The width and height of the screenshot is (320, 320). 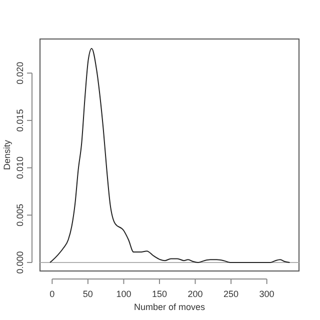 What do you see at coordinates (20, 215) in the screenshot?
I see `y-tick-label: 0.005` at bounding box center [20, 215].